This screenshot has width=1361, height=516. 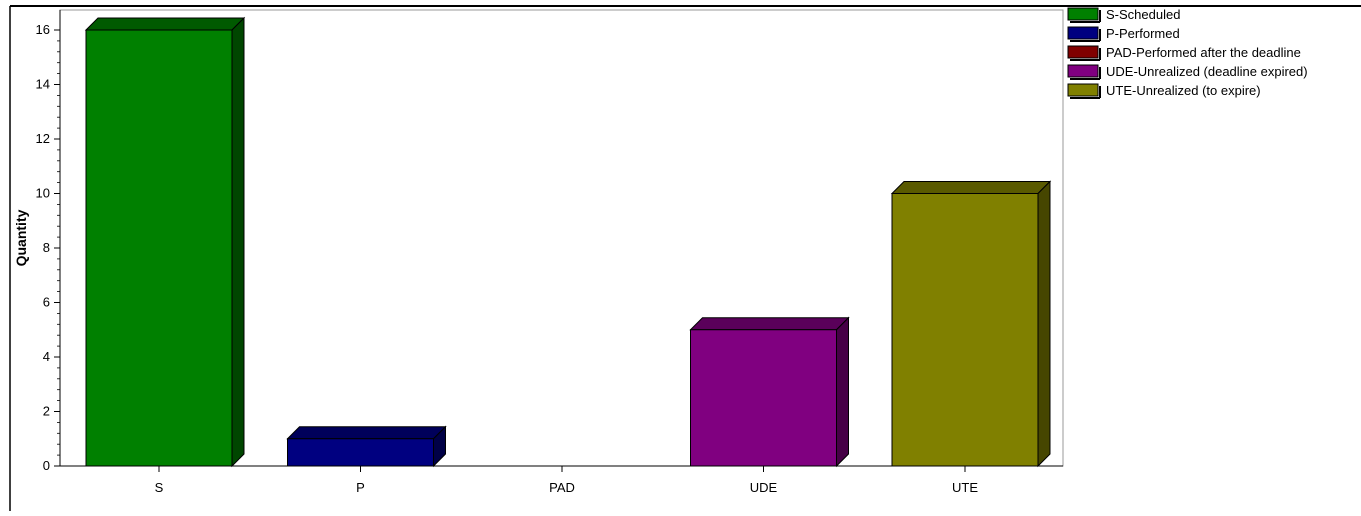 I want to click on y-tick-label: 14, so click(x=43, y=84).